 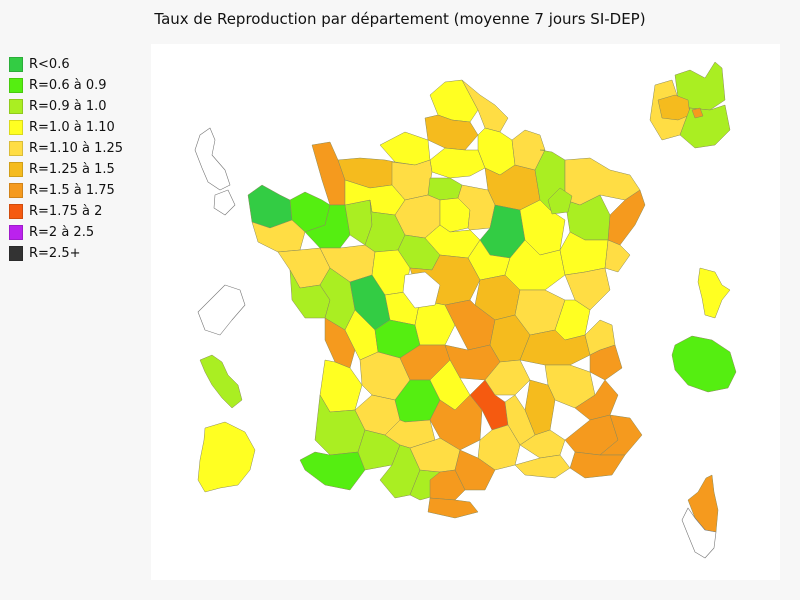 I want to click on department-pyrenees-orientales, so click(x=453, y=508).